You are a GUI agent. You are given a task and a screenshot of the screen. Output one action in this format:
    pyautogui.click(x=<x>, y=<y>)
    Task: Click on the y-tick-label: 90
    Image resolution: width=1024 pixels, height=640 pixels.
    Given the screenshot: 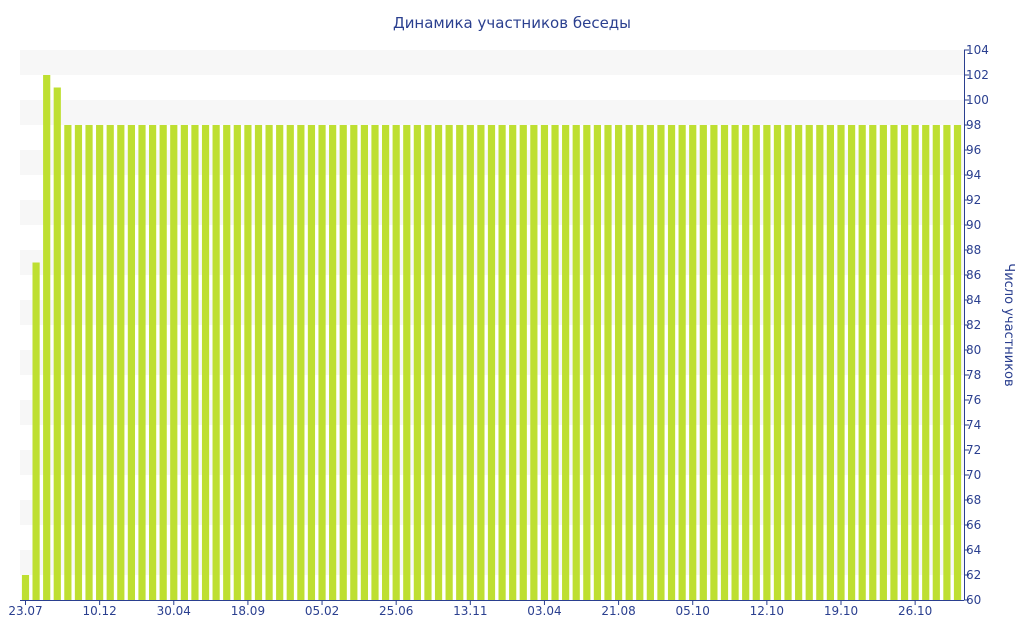 What is the action you would take?
    pyautogui.click(x=973, y=225)
    